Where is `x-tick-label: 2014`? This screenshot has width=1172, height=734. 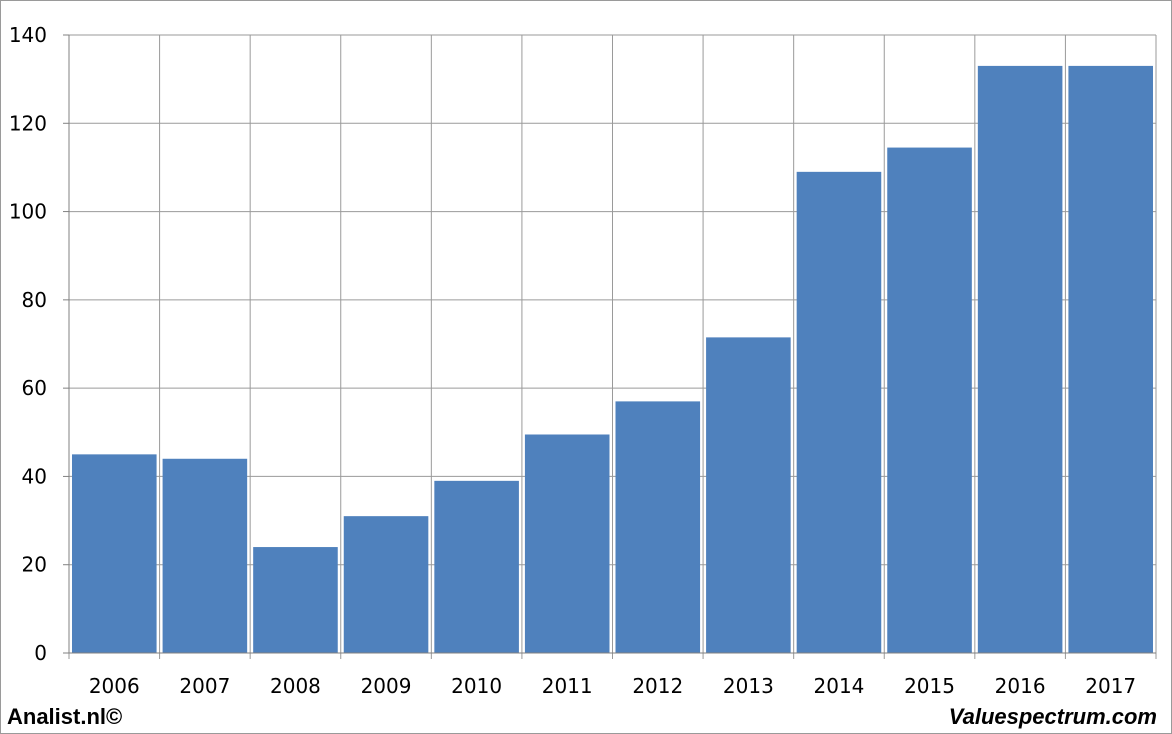 x-tick-label: 2014 is located at coordinates (839, 686).